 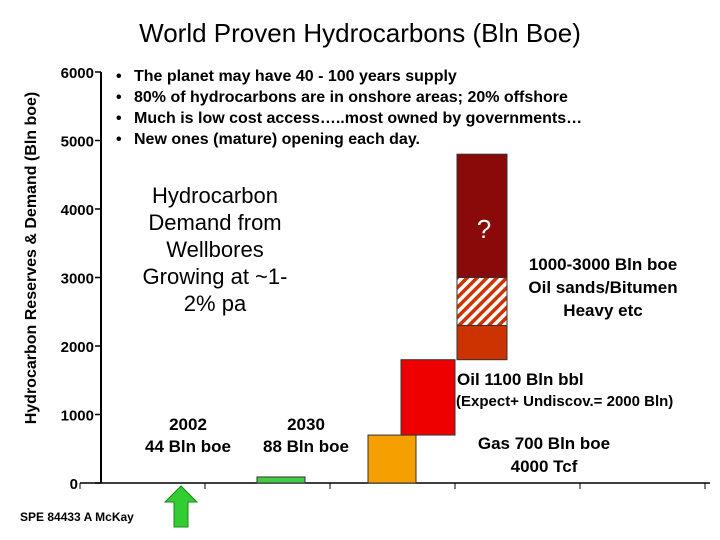 What do you see at coordinates (306, 446) in the screenshot?
I see `year-2030-value: 88 Bln boe` at bounding box center [306, 446].